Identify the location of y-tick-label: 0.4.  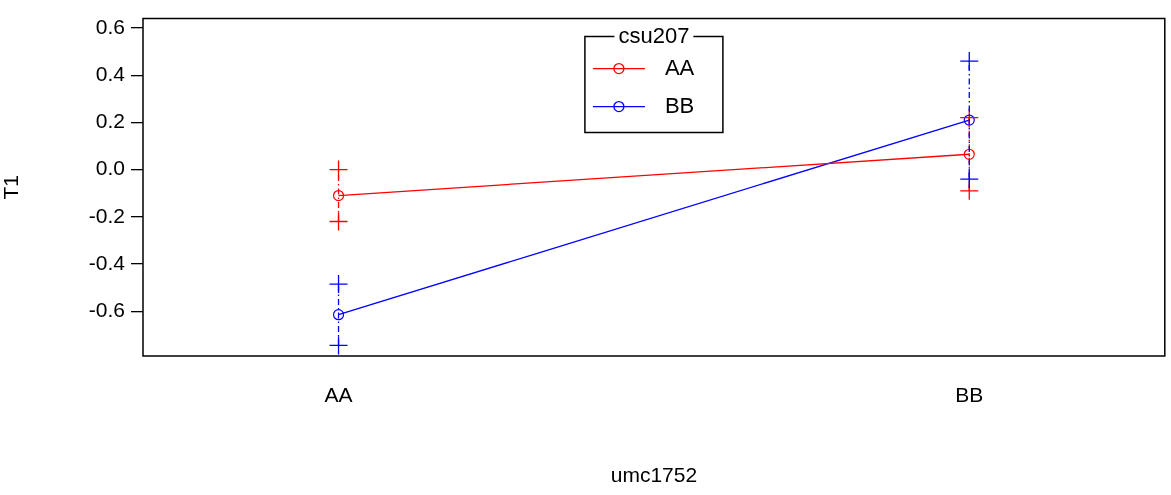
(110, 74).